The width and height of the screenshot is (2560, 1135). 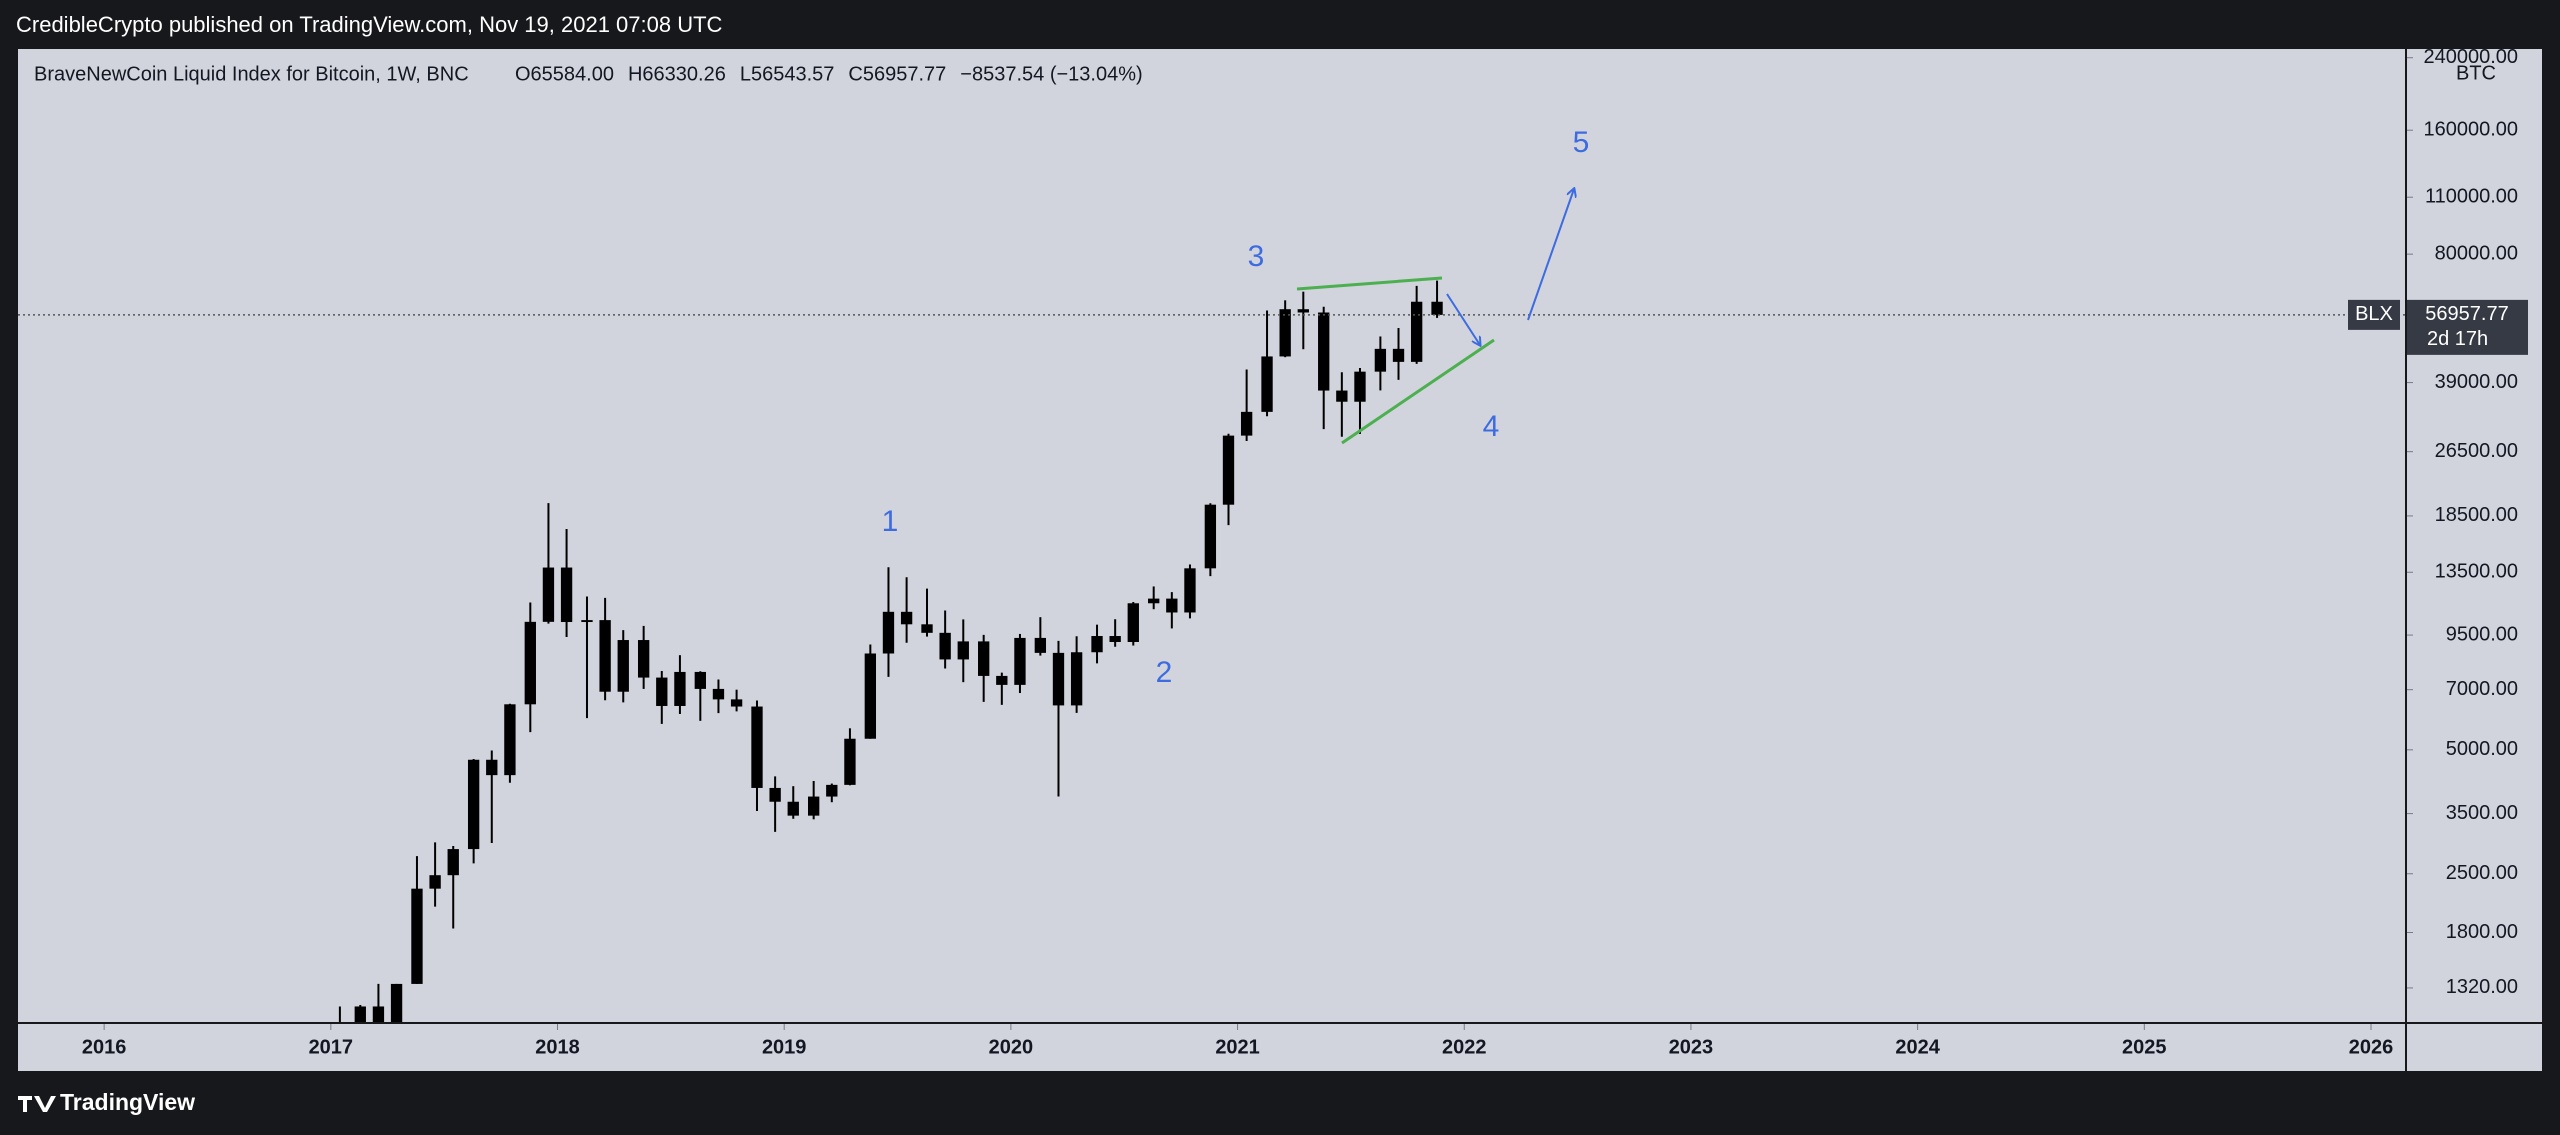 What do you see at coordinates (331, 1047) in the screenshot?
I see `x-tick-label: 2017` at bounding box center [331, 1047].